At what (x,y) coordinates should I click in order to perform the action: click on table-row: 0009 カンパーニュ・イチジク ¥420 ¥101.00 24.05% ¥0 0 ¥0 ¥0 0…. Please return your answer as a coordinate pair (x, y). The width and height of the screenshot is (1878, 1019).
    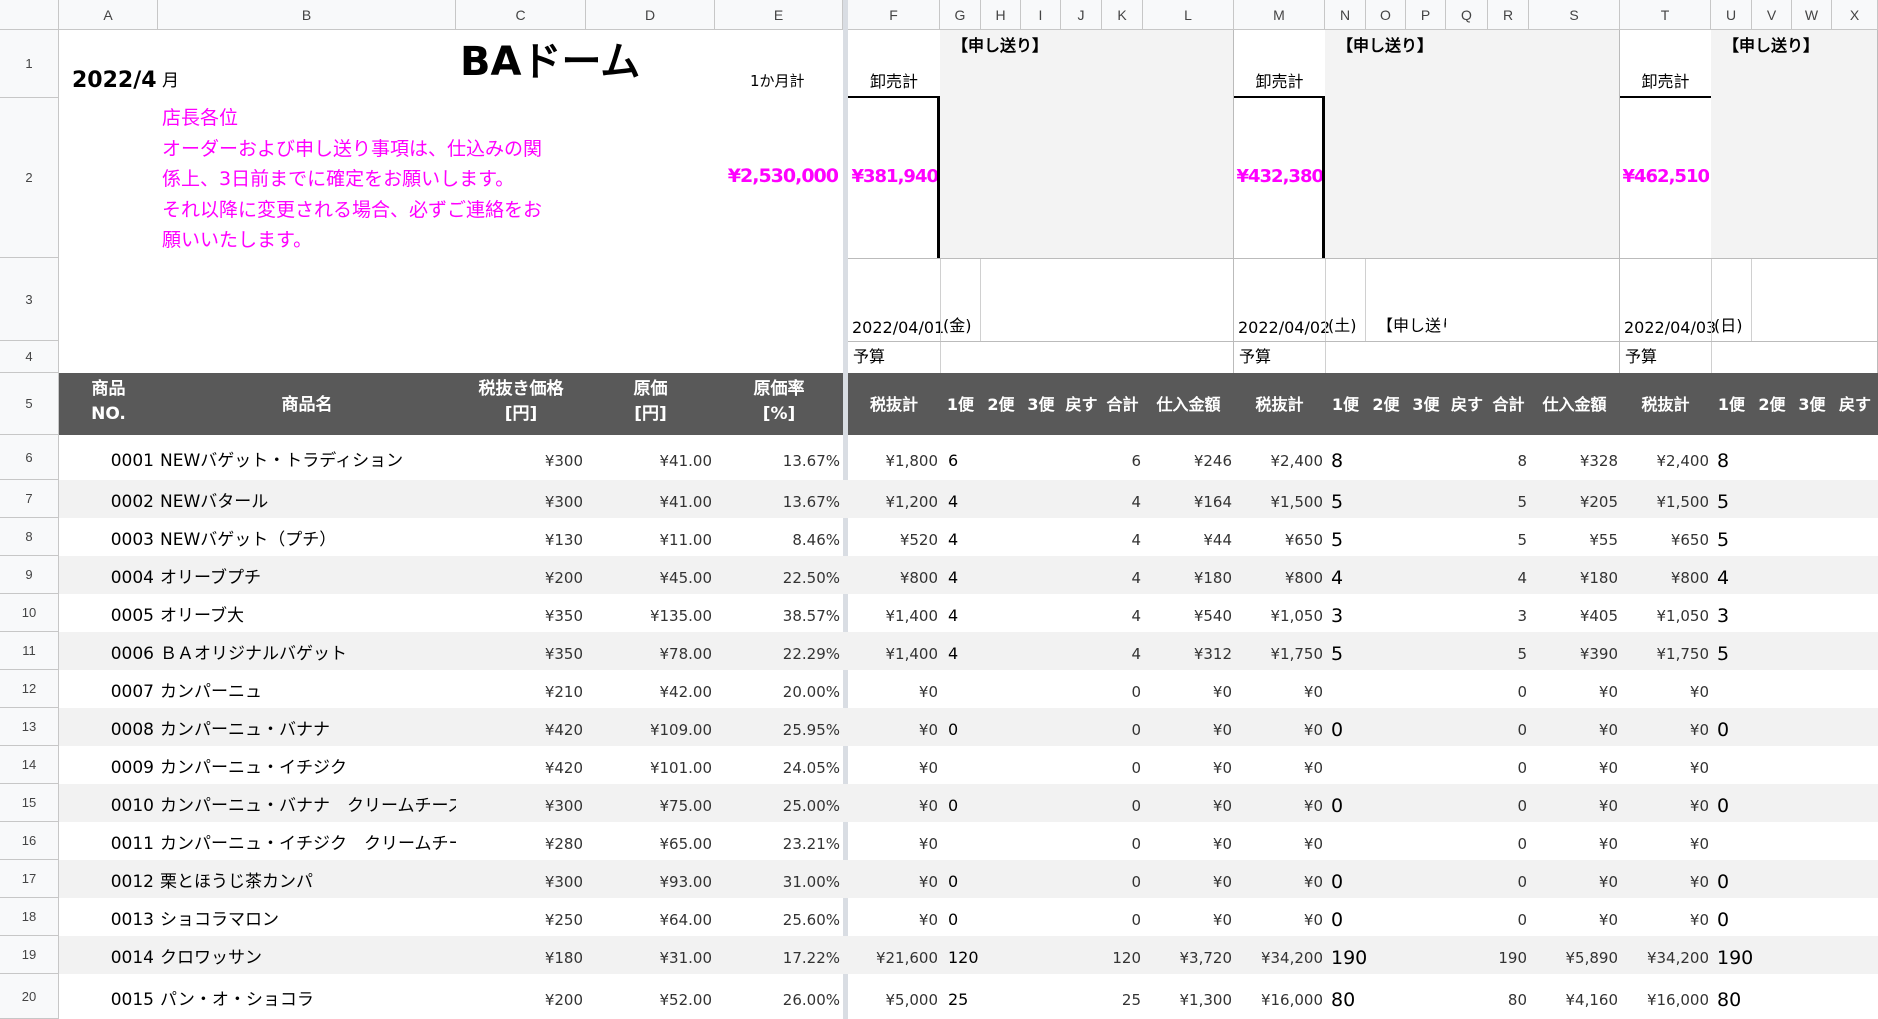
    Looking at the image, I should click on (939, 765).